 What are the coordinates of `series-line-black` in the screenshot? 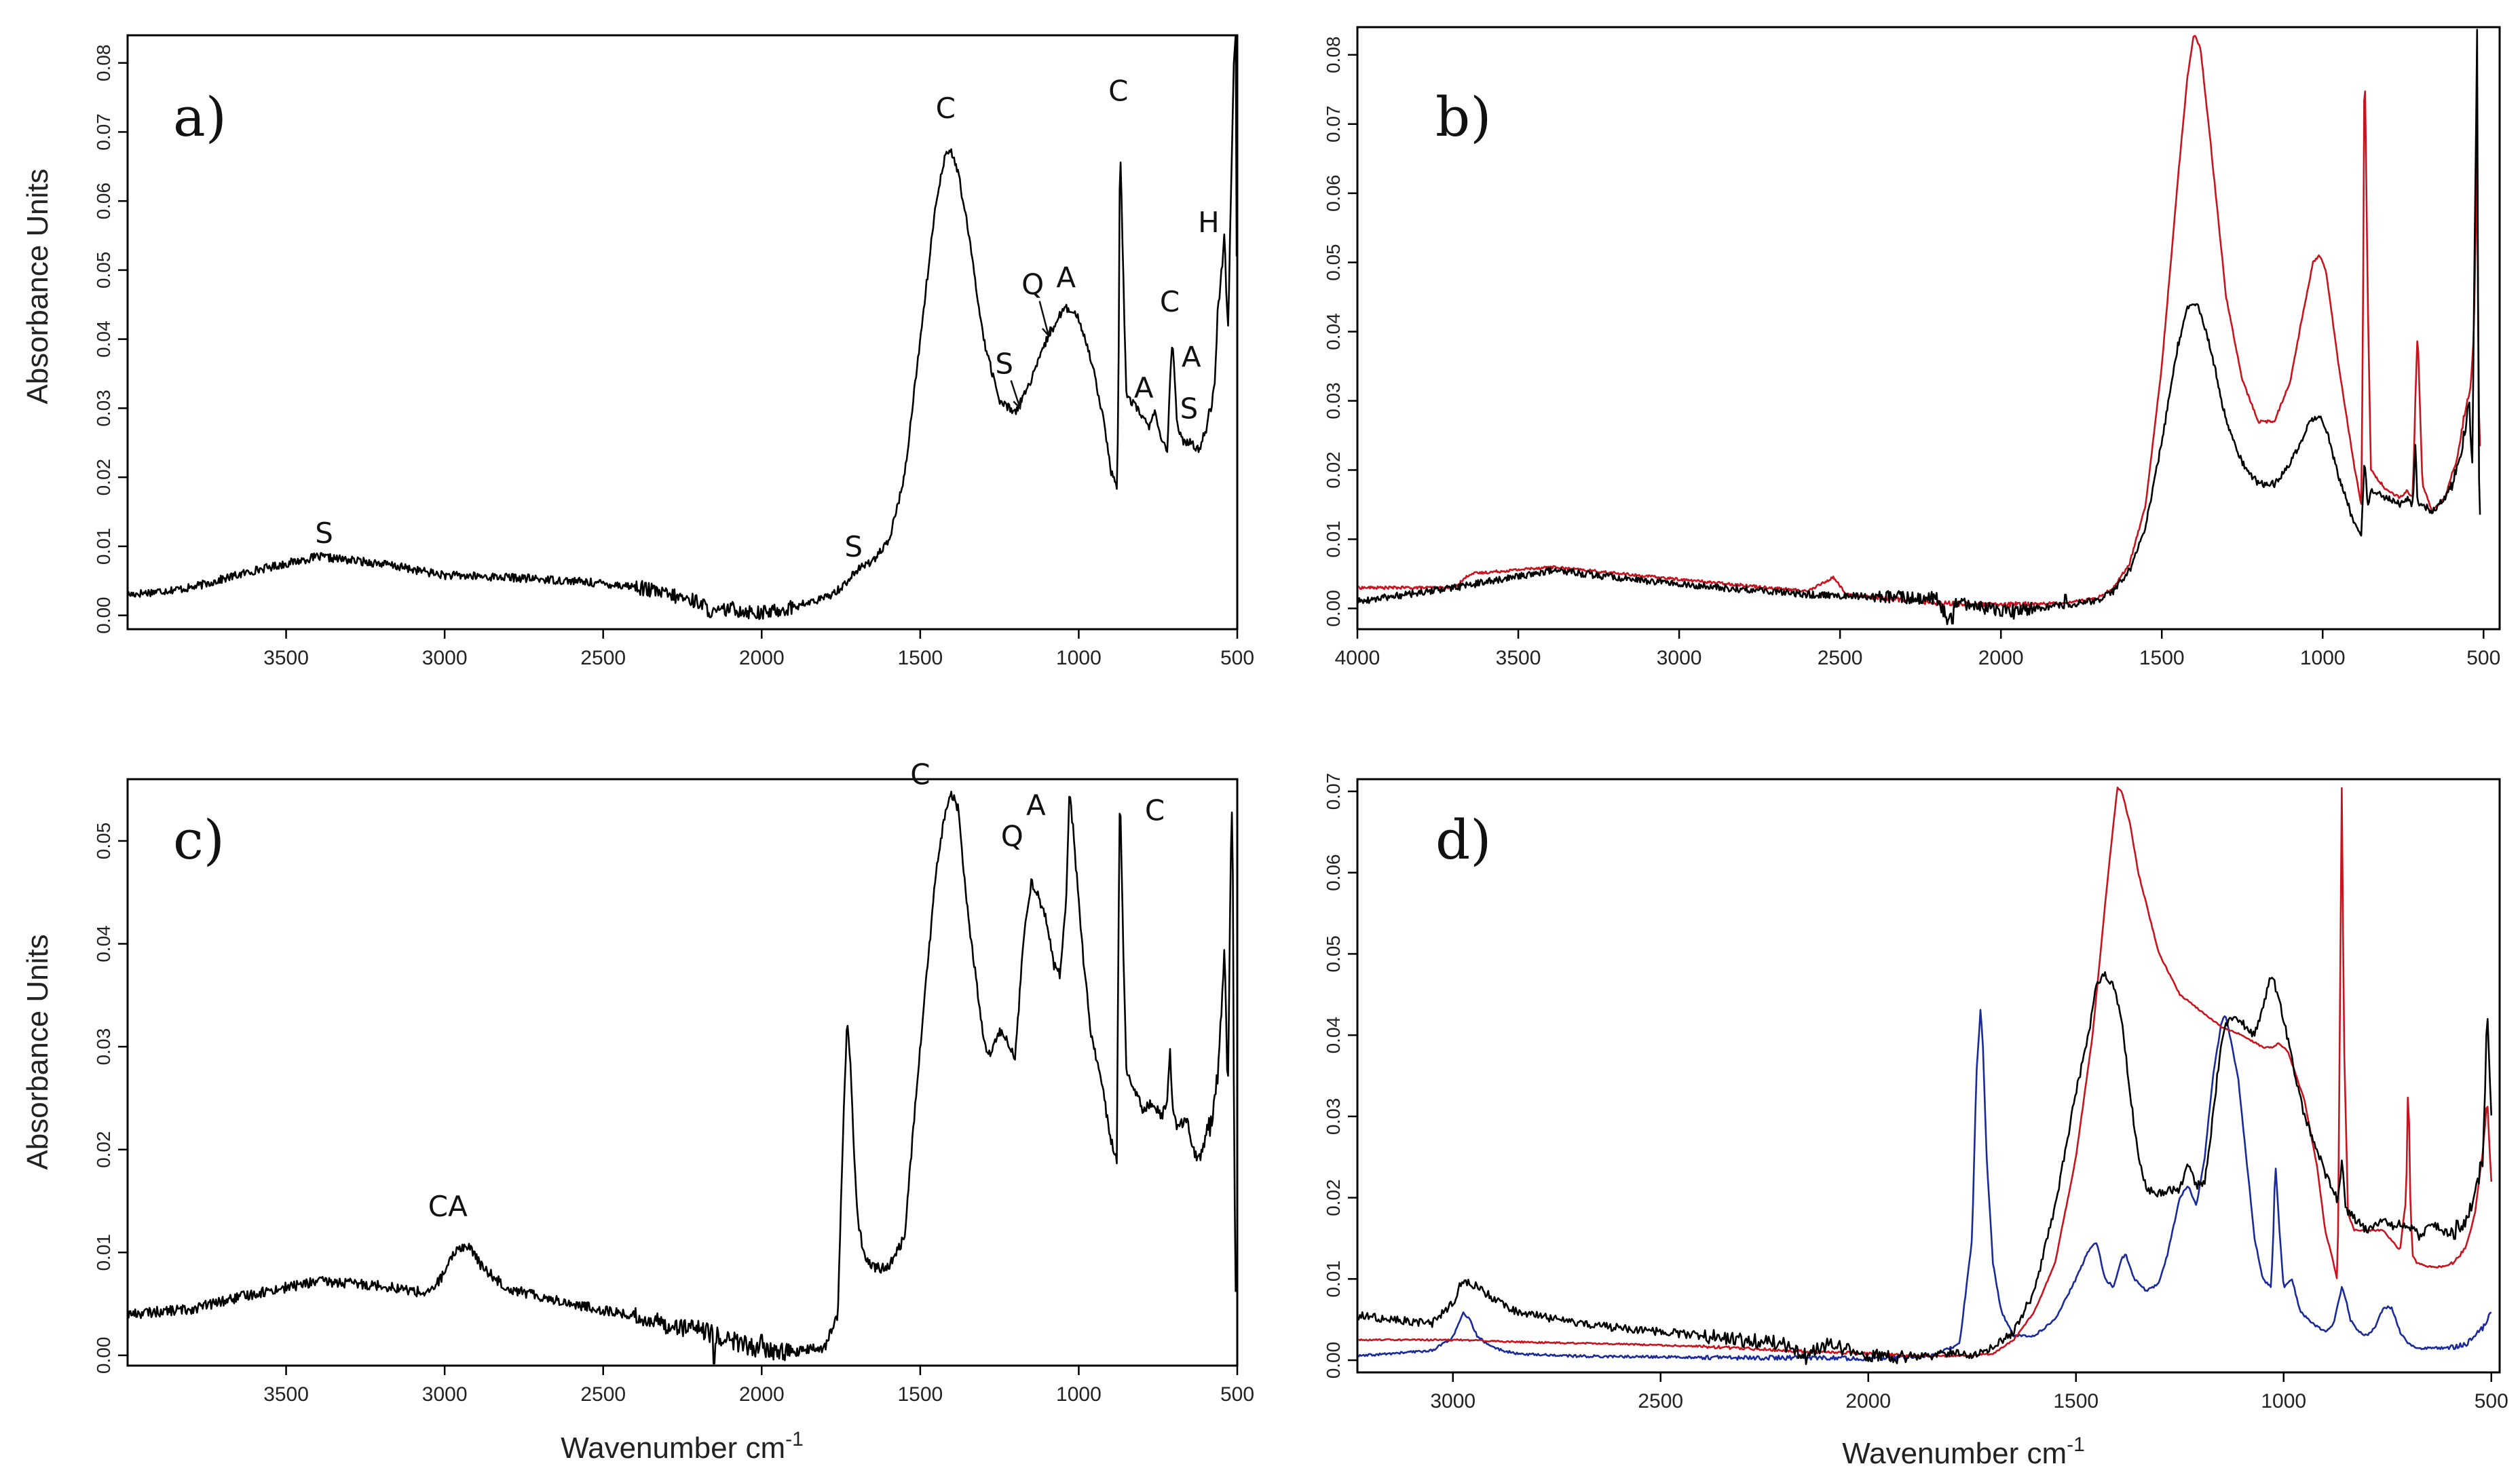 It's located at (1925, 1168).